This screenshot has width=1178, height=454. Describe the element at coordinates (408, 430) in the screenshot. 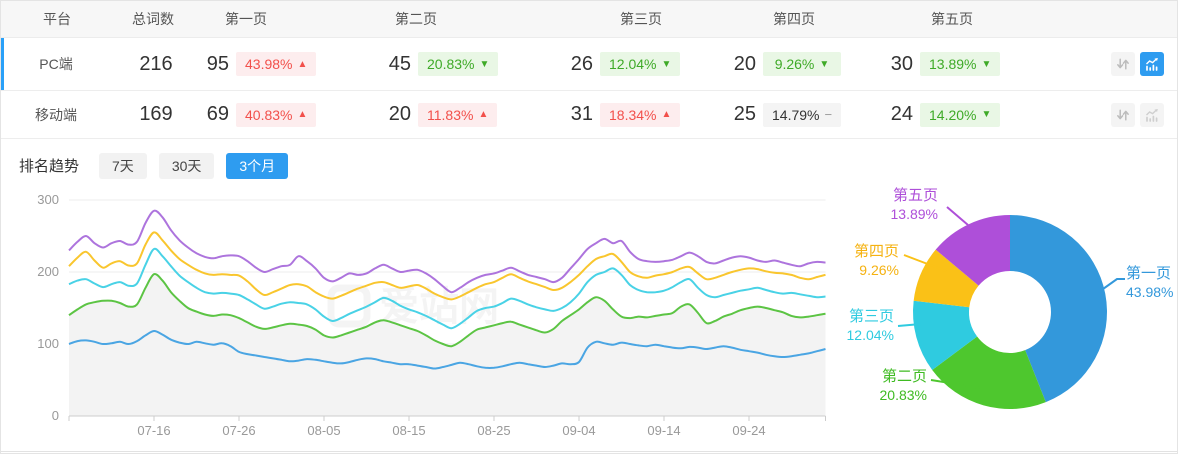

I see `x-axis-label: 08-15` at that location.